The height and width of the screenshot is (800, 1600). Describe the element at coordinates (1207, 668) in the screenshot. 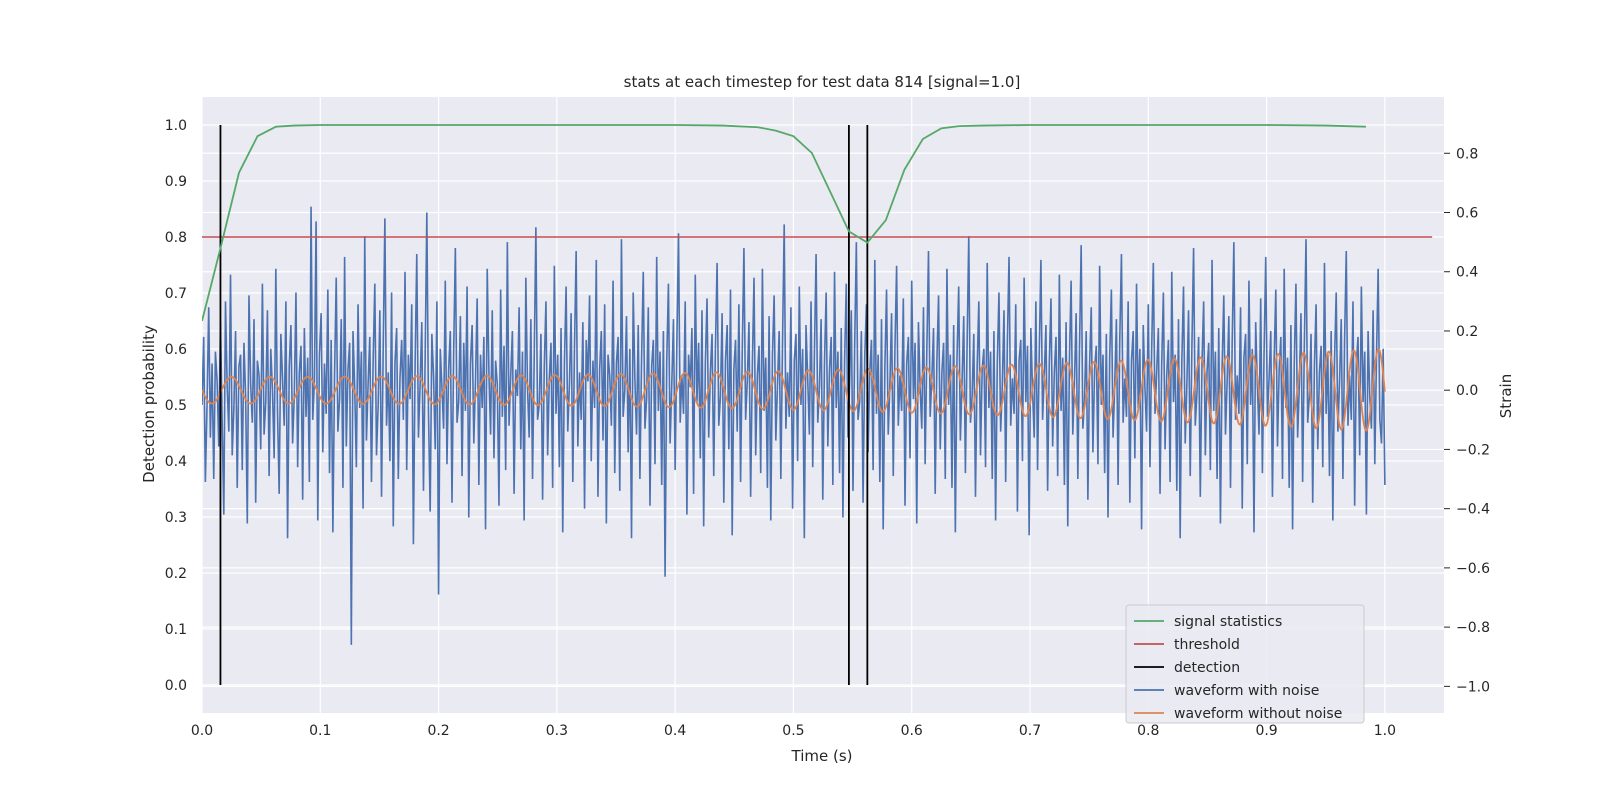

I see `legend-label: detection` at that location.